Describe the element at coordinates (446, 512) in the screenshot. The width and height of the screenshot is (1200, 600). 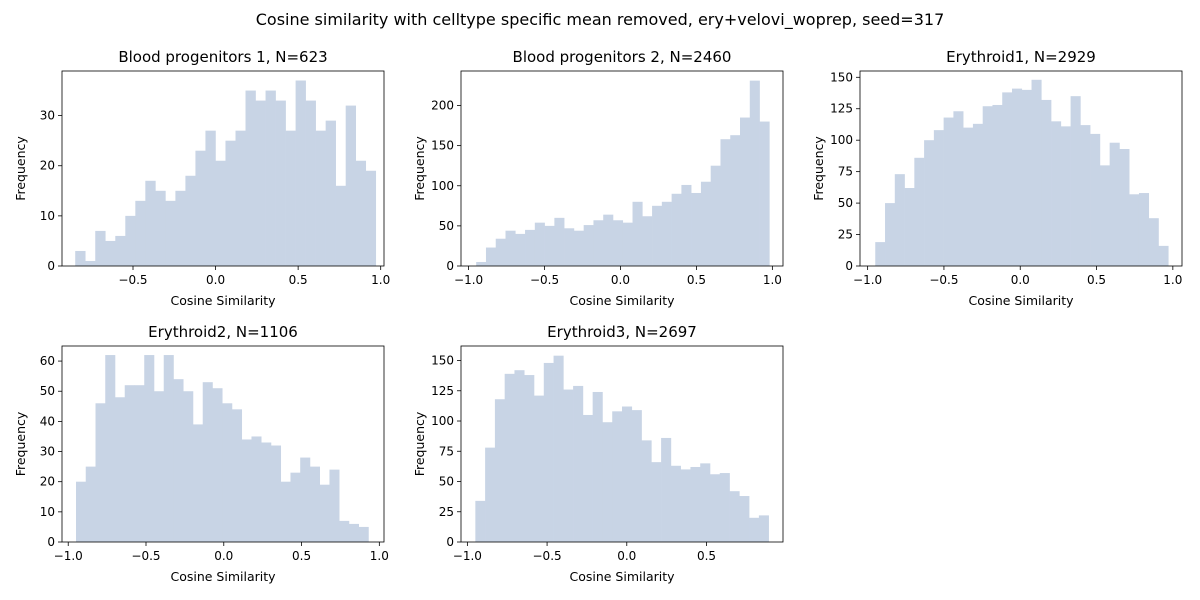
I see `y-tick-label: 25` at that location.